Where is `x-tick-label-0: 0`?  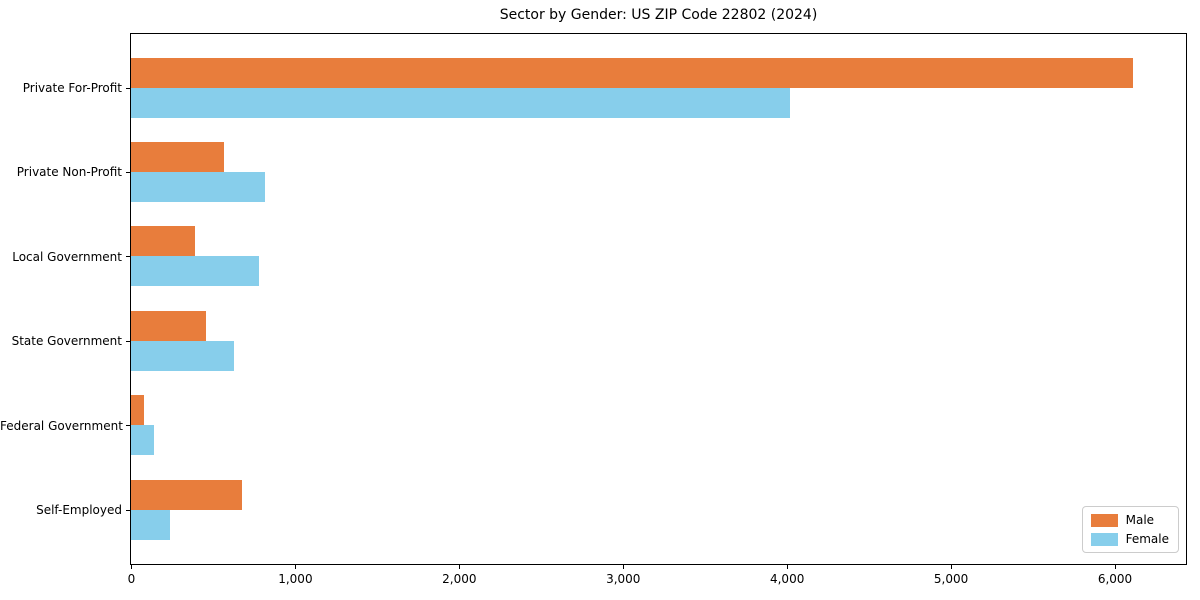
x-tick-label-0: 0 is located at coordinates (131, 579).